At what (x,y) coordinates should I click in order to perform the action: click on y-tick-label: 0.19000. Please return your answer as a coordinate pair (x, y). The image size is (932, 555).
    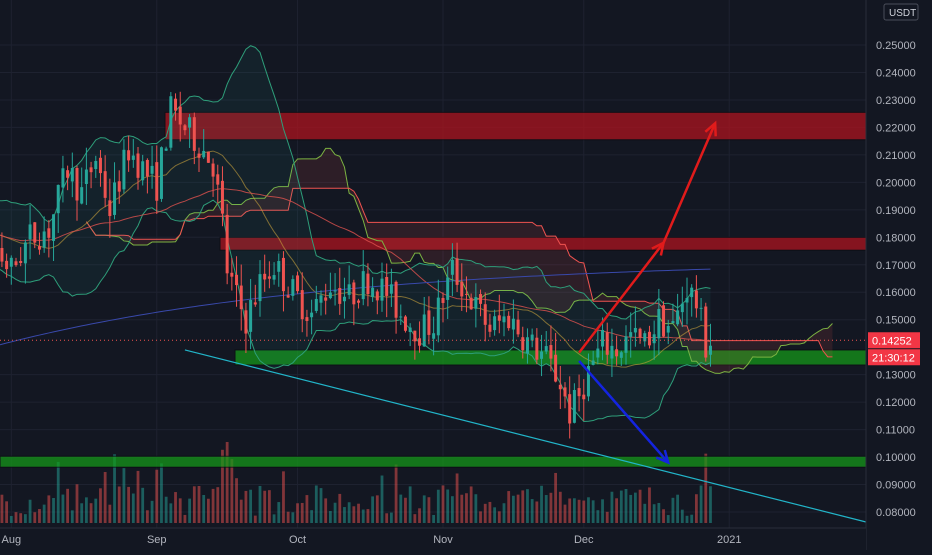
    Looking at the image, I should click on (896, 211).